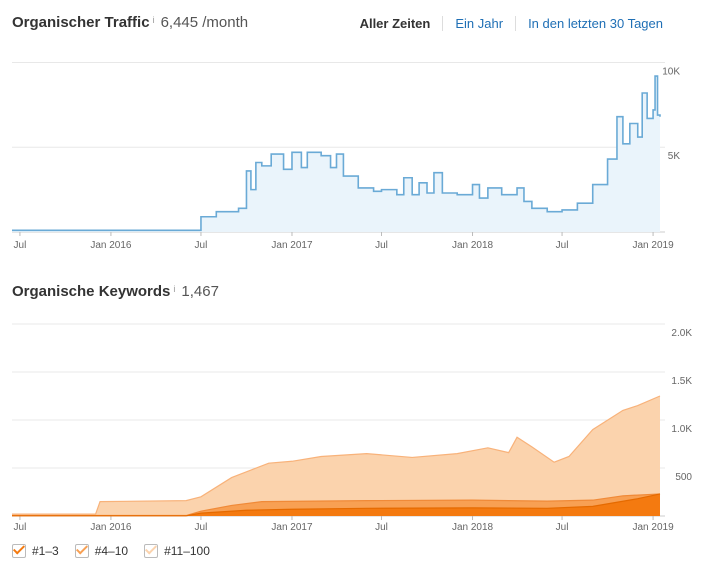  I want to click on legend-item-top10: #4–10, so click(101, 551).